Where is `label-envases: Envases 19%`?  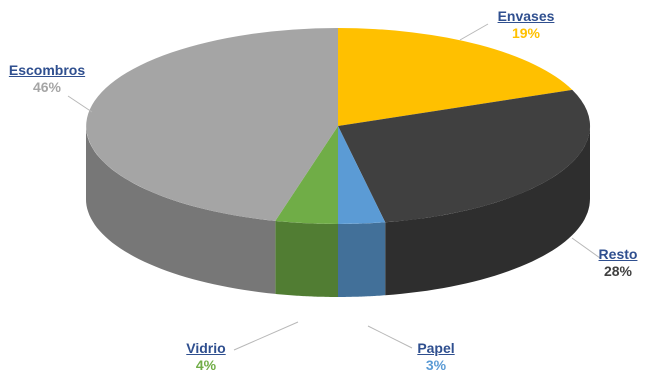 label-envases: Envases 19% is located at coordinates (526, 25).